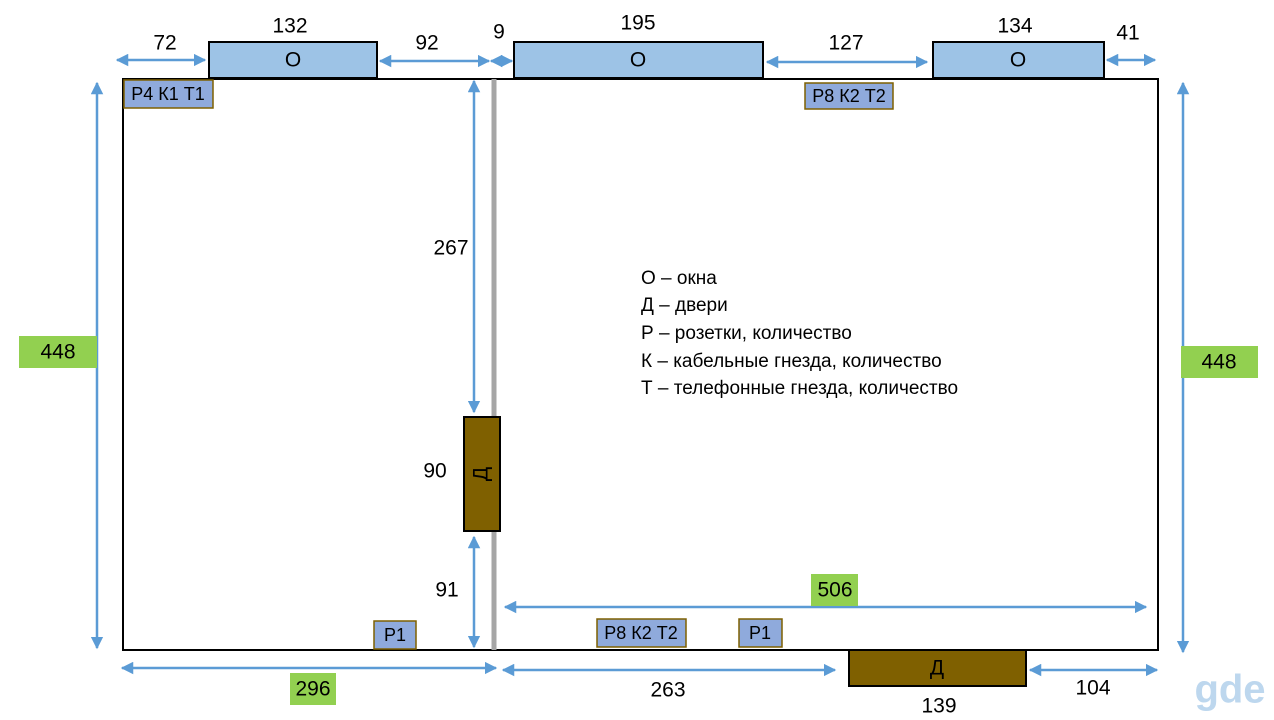 The height and width of the screenshot is (720, 1274). What do you see at coordinates (799, 388) in the screenshot?
I see `legend-item: Т – телефонные гнезда, количество` at bounding box center [799, 388].